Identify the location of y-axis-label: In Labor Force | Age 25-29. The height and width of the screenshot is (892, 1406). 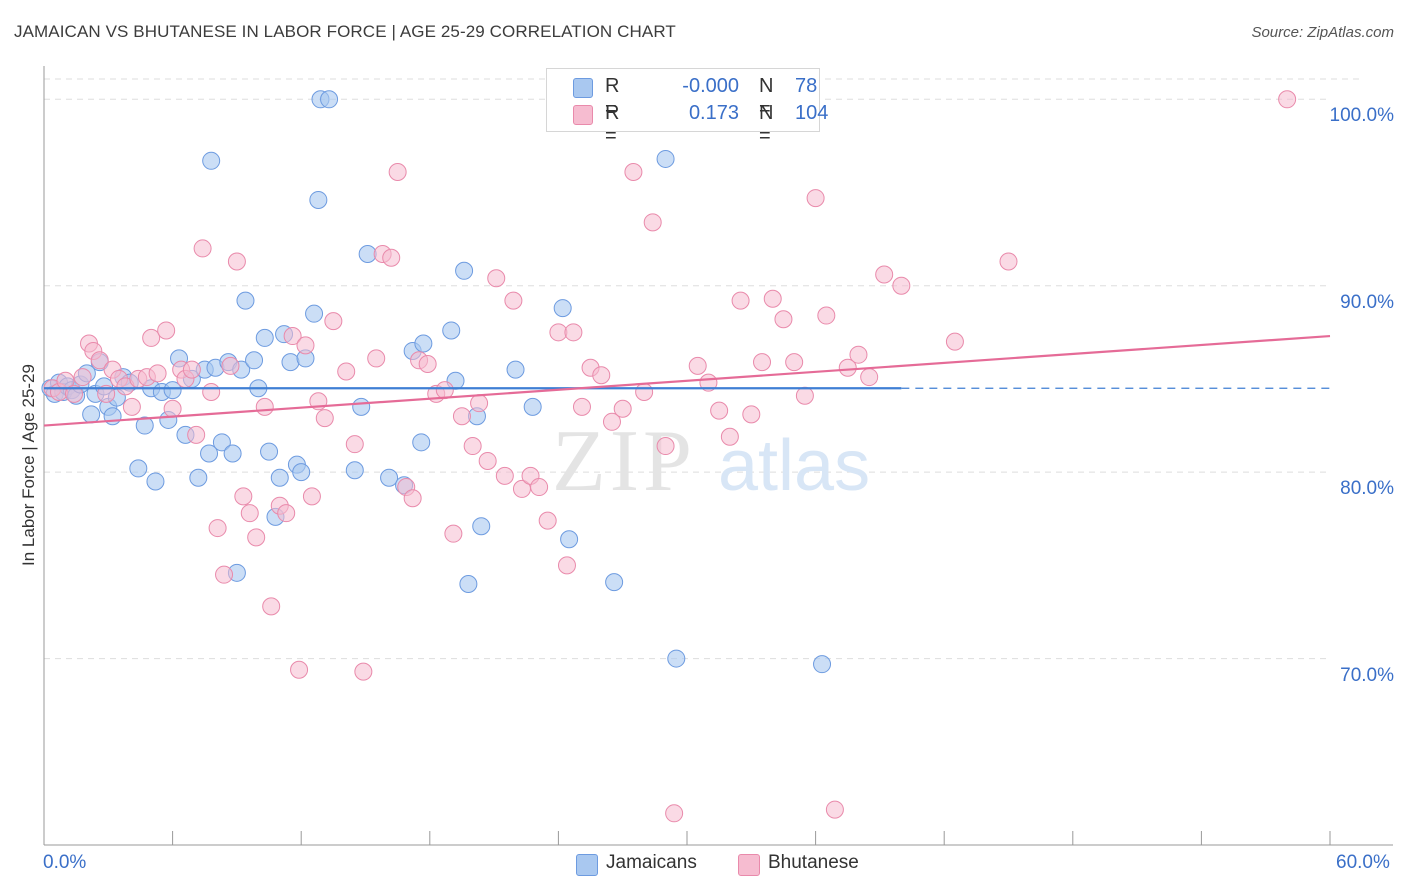
(28, 465).